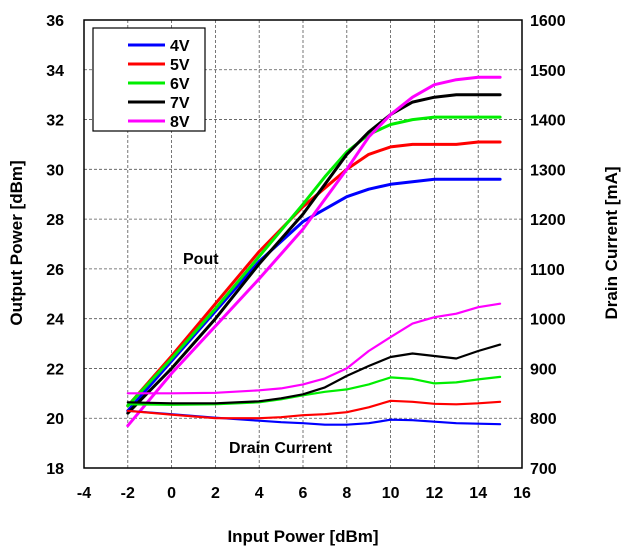 The height and width of the screenshot is (552, 637). Describe the element at coordinates (55, 121) in the screenshot. I see `y-tick-label: 32` at that location.